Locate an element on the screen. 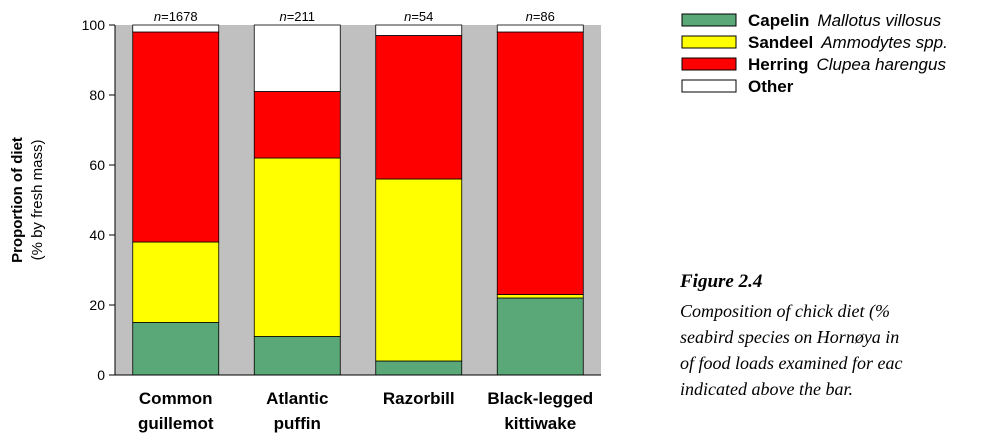 The height and width of the screenshot is (442, 992). figure-caption-title: Figure 2.4 is located at coordinates (721, 281).